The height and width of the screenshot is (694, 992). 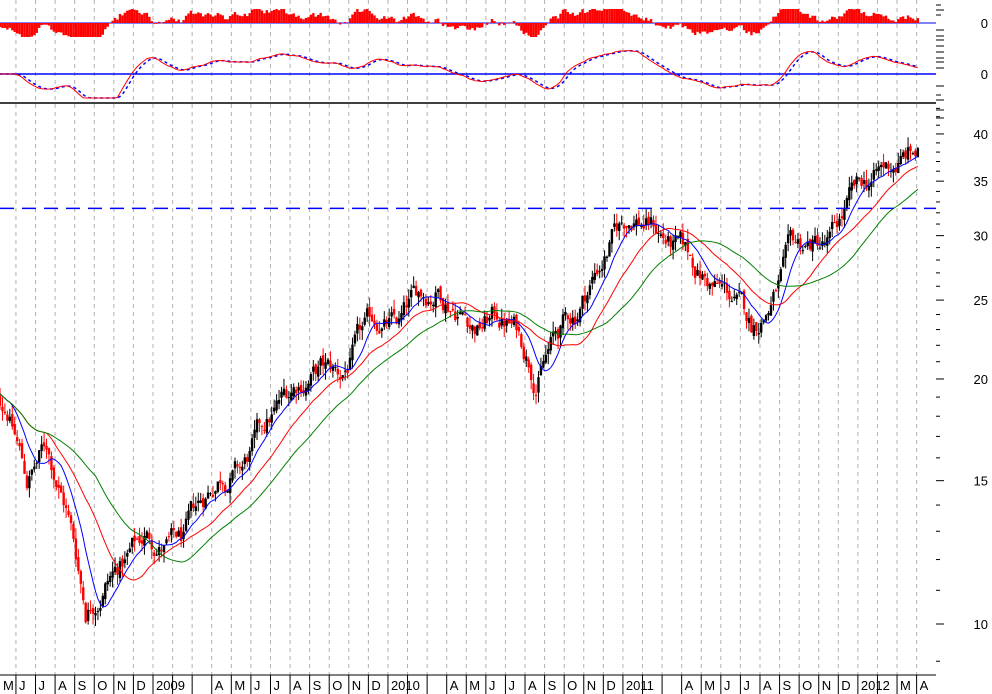 I want to click on x-tick-label: O, so click(x=337, y=685).